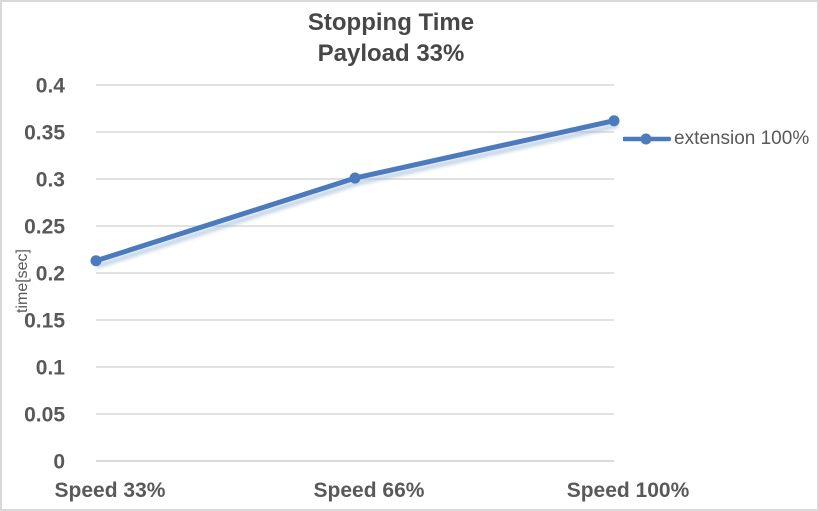 Image resolution: width=819 pixels, height=511 pixels. What do you see at coordinates (59, 462) in the screenshot?
I see `y-tick-label: 0` at bounding box center [59, 462].